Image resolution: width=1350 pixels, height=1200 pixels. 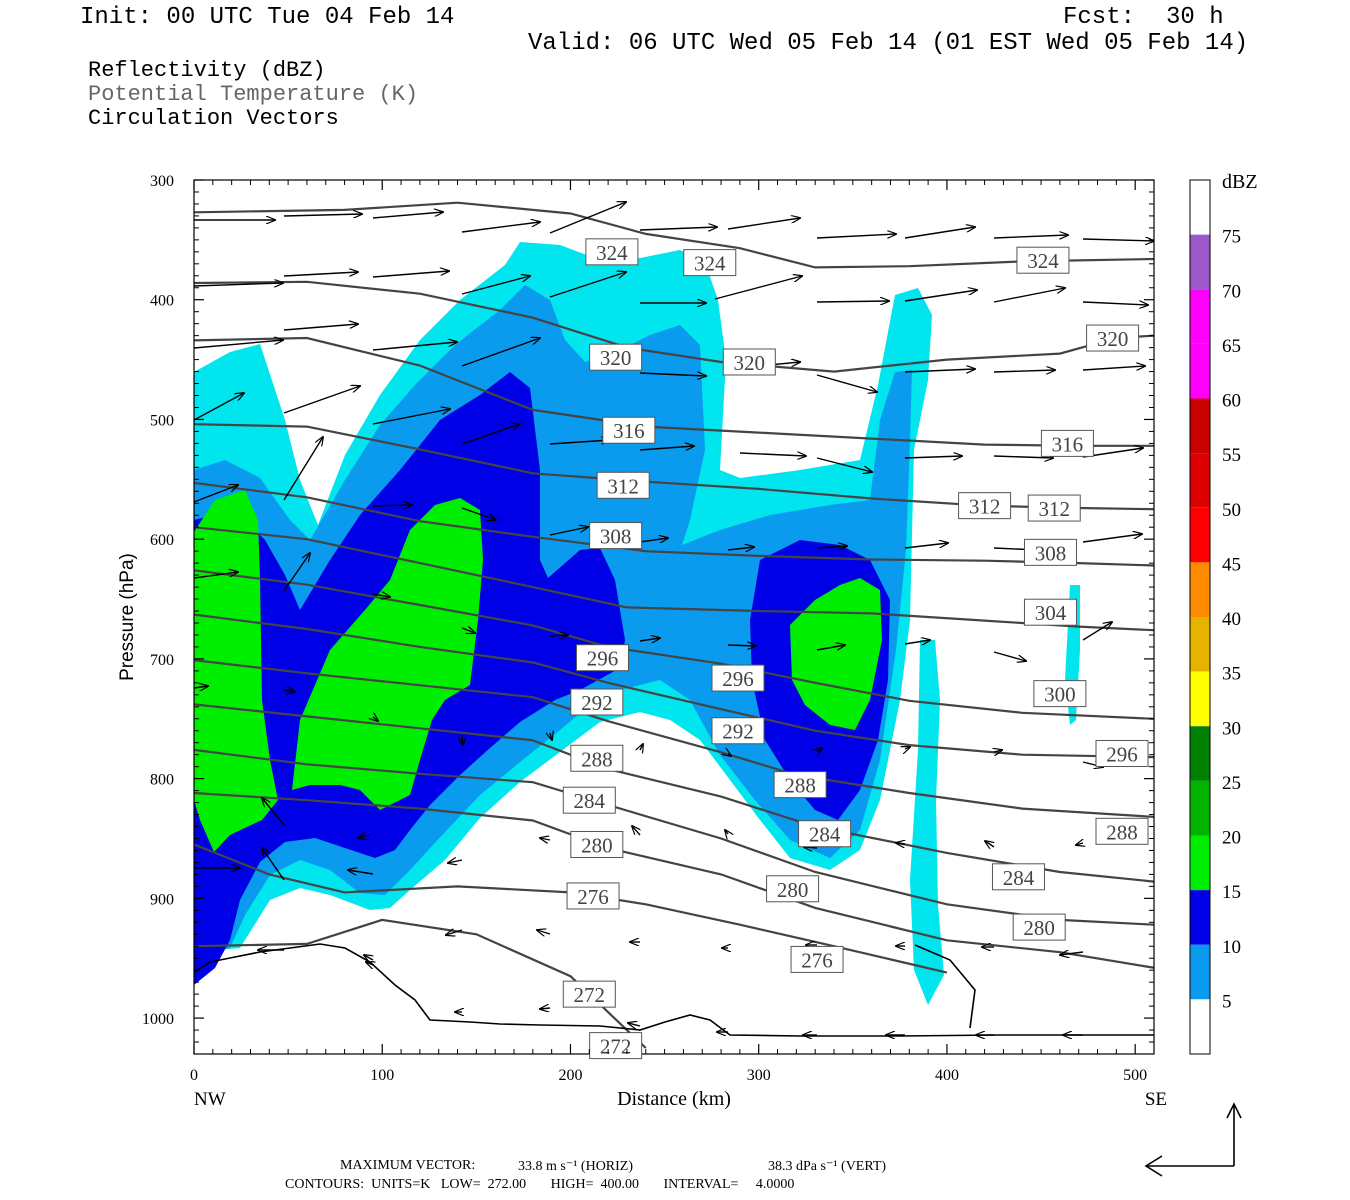 I want to click on x-tick-label: 400, so click(x=947, y=1075).